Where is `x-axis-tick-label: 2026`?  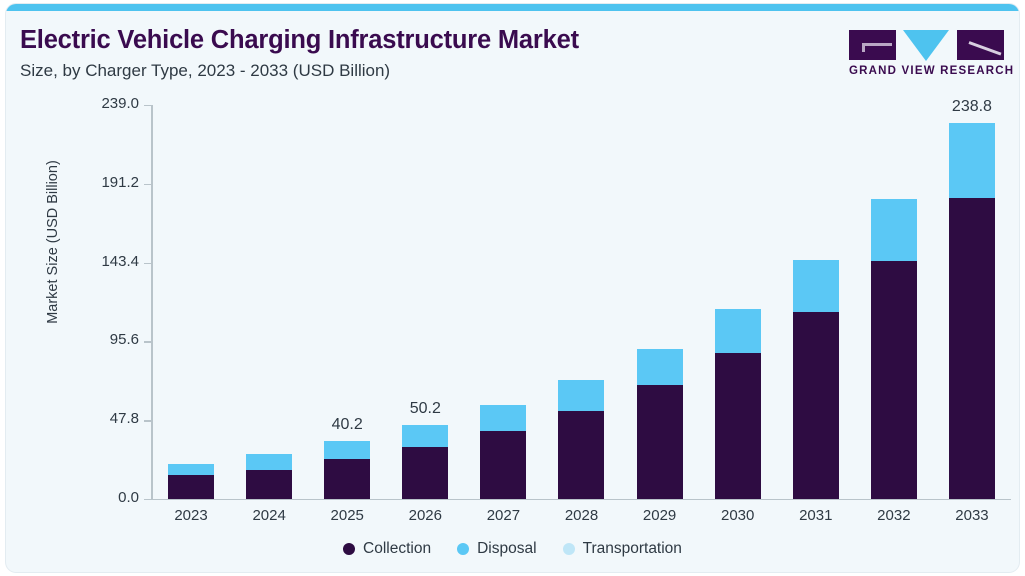
x-axis-tick-label: 2026 is located at coordinates (425, 515).